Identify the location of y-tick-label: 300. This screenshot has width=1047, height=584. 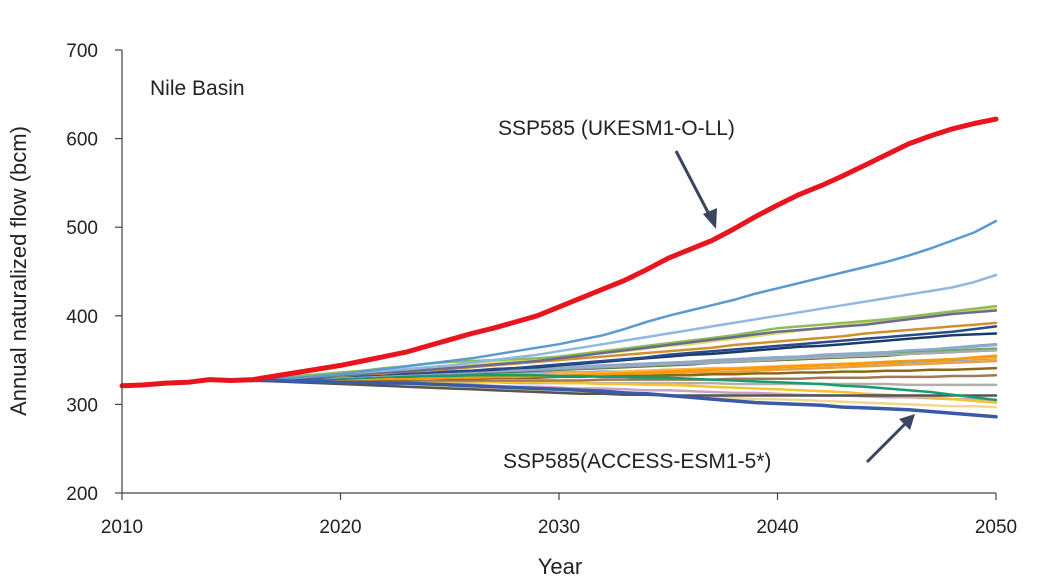
(82, 405).